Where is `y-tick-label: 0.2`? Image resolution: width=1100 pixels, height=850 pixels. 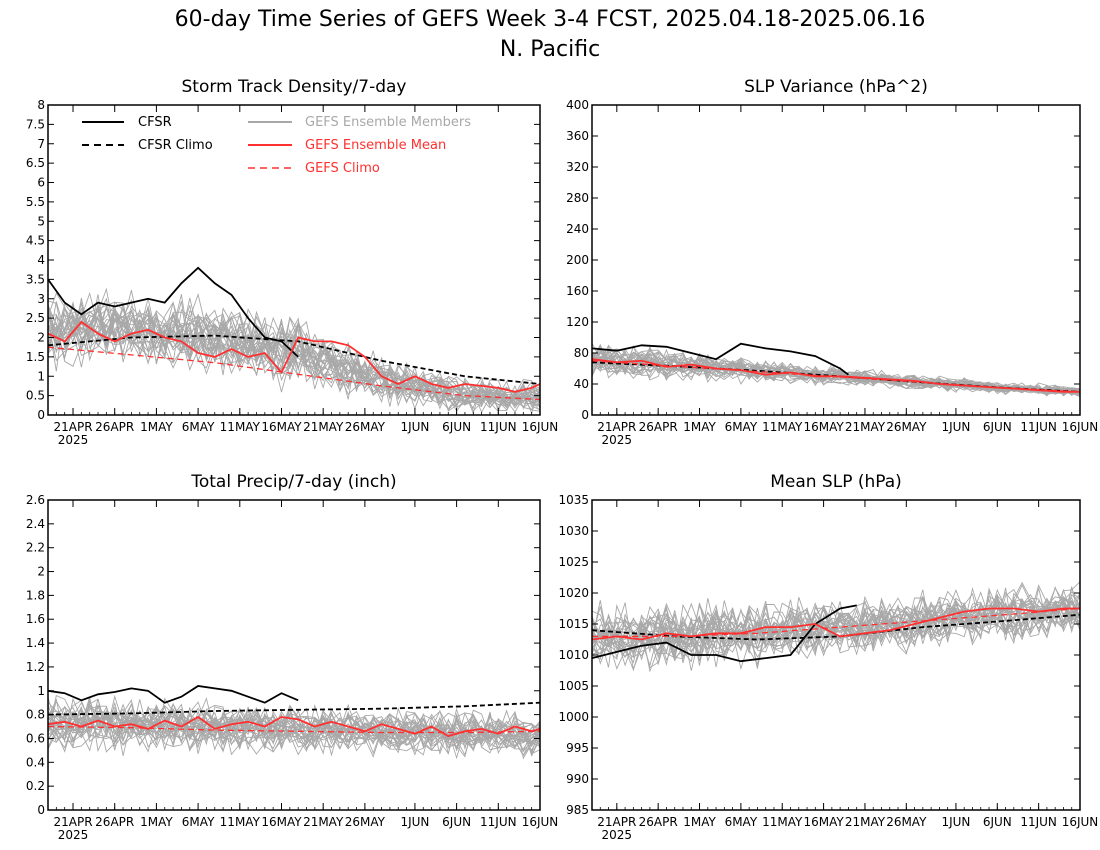
y-tick-label: 0.2 is located at coordinates (35, 786).